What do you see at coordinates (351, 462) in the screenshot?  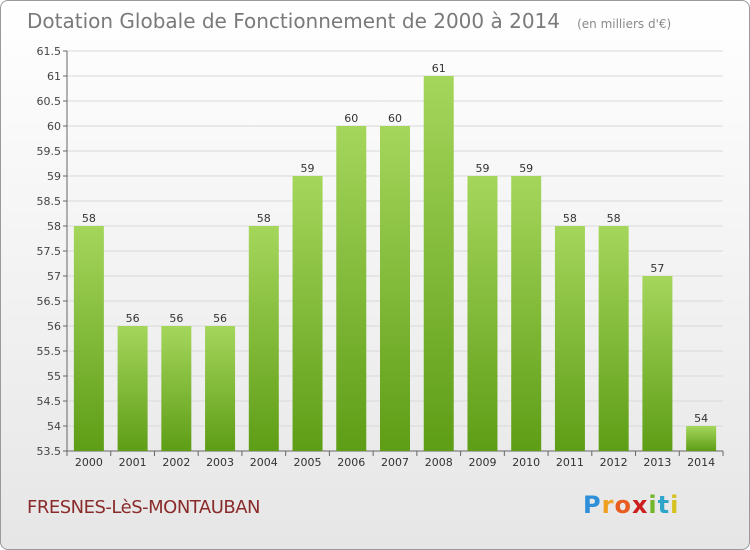 I see `x-tick-label: 2006` at bounding box center [351, 462].